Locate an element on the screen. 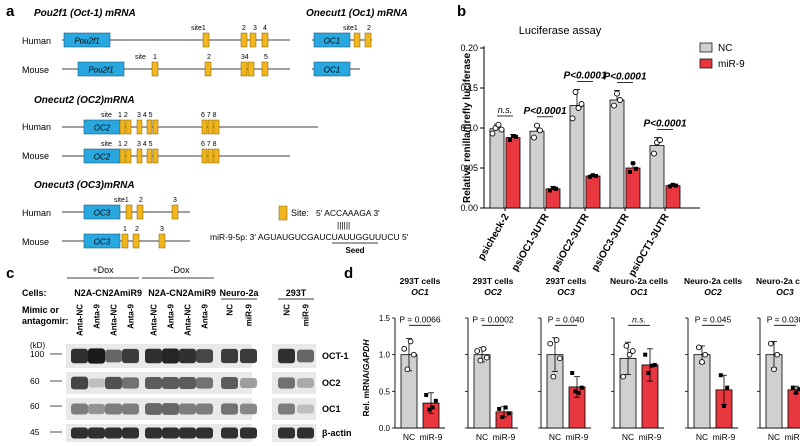  pou2f1-mouse-s5: 5 is located at coordinates (266, 57).